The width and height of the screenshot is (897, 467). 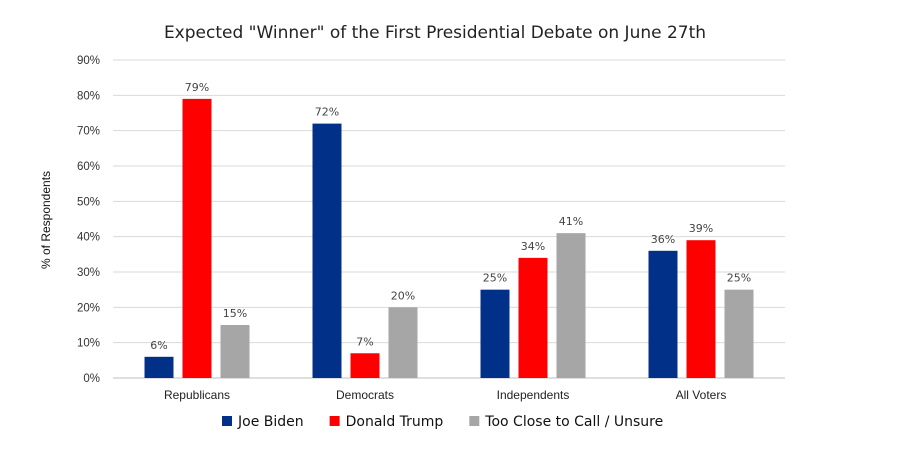 I want to click on data-label: 41%, so click(x=571, y=221).